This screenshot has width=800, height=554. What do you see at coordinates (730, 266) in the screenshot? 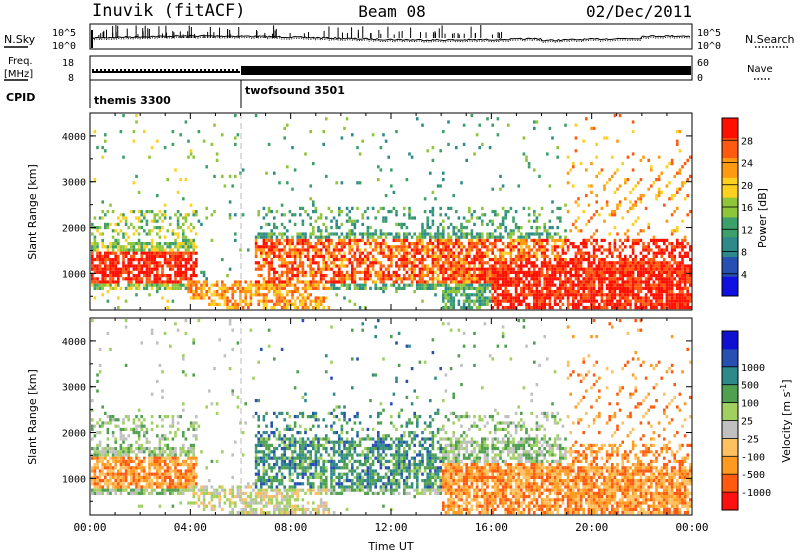
I see `power-colorbar-cell` at bounding box center [730, 266].